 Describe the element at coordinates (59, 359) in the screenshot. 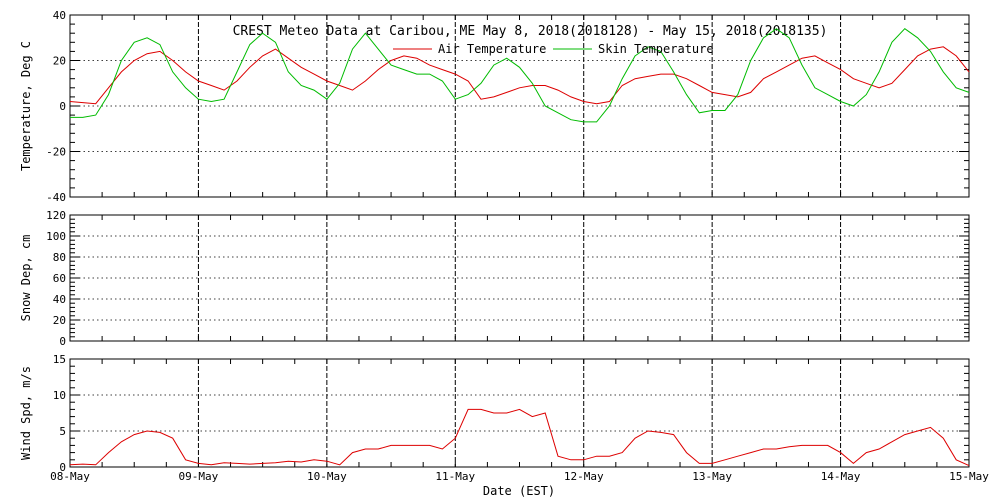

I see `y-tick-label: 15` at that location.